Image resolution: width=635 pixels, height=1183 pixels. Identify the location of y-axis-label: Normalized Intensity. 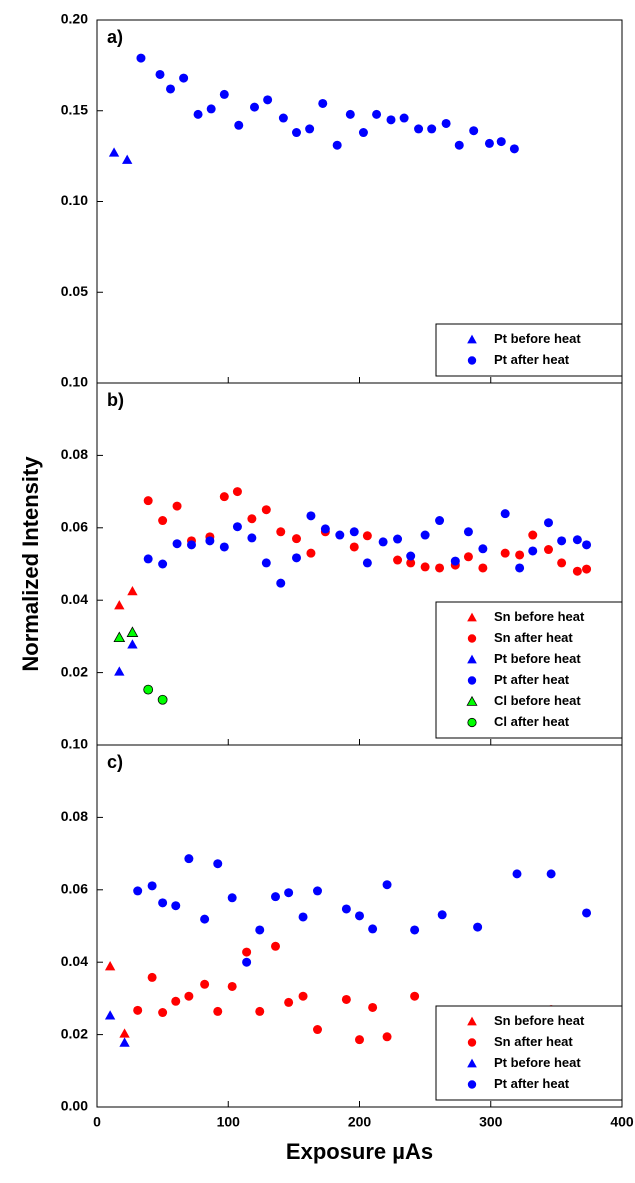
(30, 564).